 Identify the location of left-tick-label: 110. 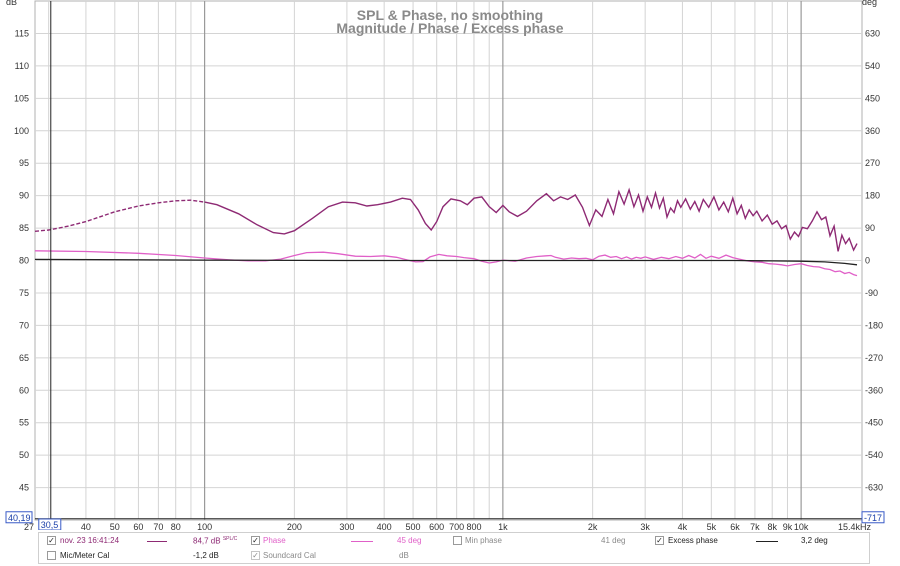
(22, 66).